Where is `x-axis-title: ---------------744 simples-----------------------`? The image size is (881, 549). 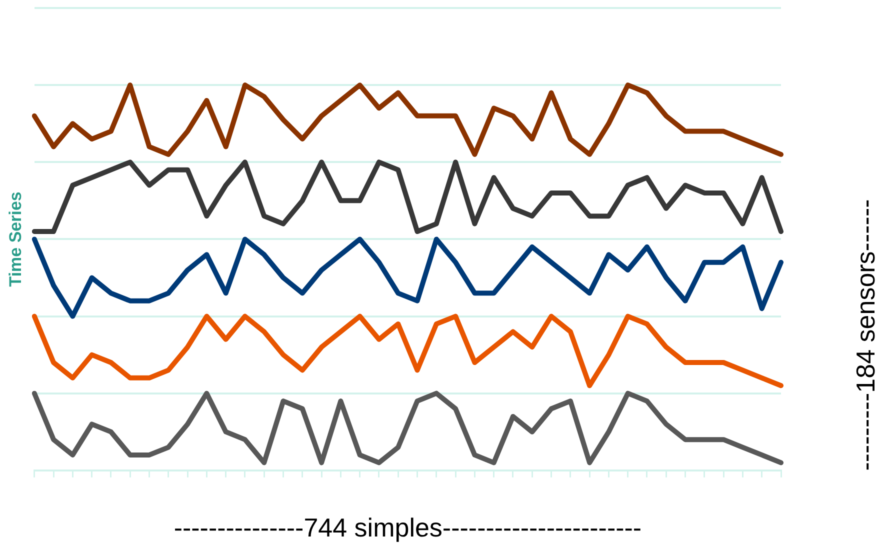 x-axis-title: ---------------744 simples----------------------- is located at coordinates (408, 527).